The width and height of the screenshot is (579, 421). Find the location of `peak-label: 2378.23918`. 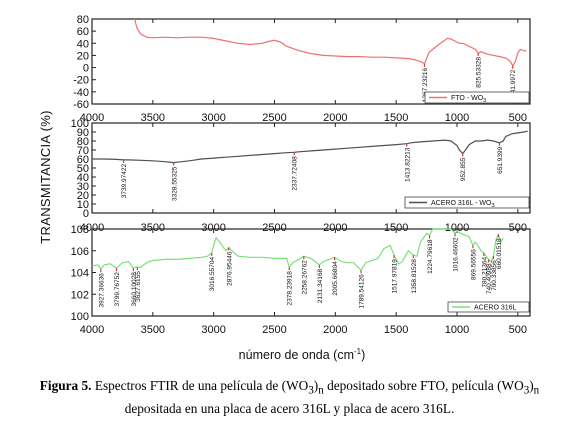

peak-label: 2378.23918 is located at coordinates (290, 288).